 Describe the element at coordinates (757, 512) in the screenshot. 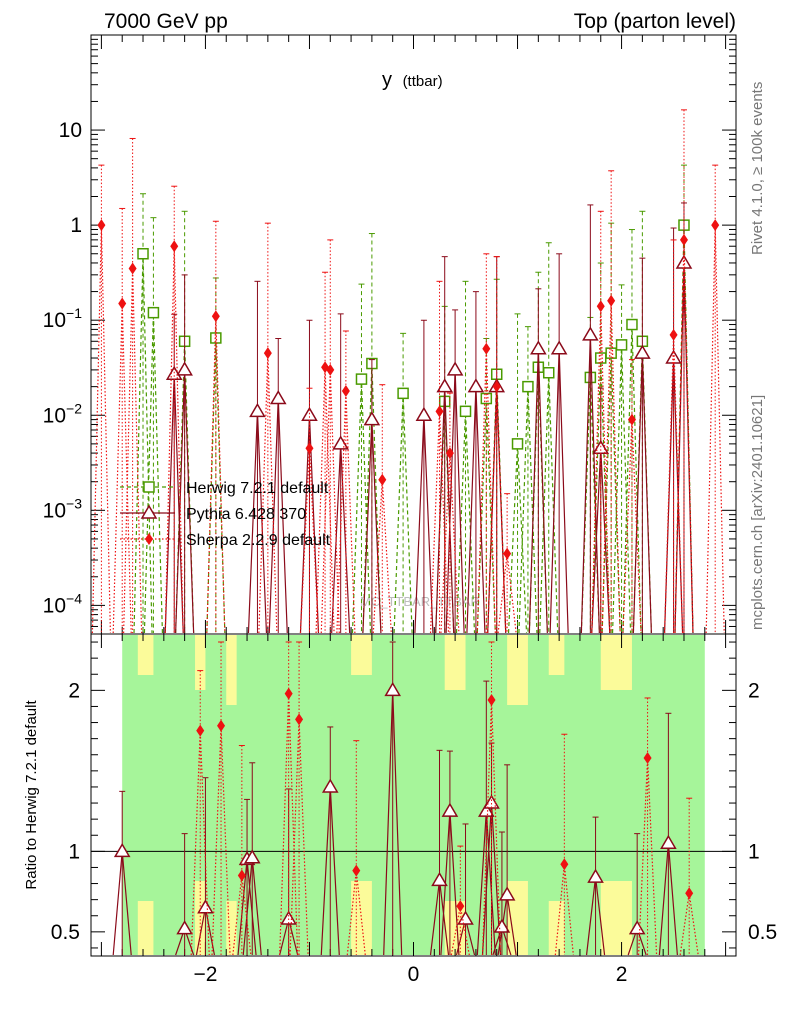

I see `mcplots-label: mcplots.cern.ch [arXiv:2401.10621]` at that location.